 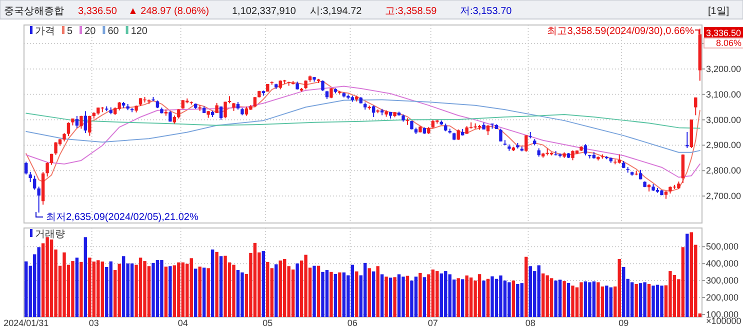 What do you see at coordinates (139, 31) in the screenshot?
I see `legend-label: 120` at bounding box center [139, 31].